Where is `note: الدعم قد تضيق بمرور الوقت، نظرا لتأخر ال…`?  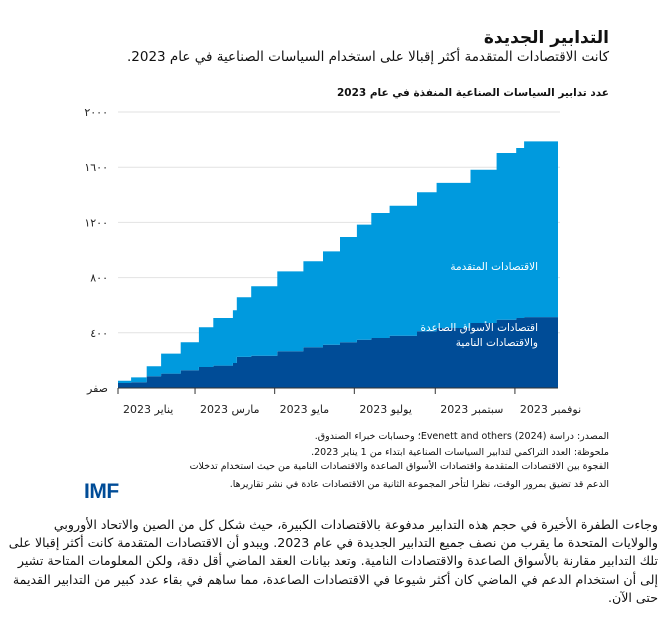 note: الدعم قد تضيق بمرور الوقت، نظرا لتأخر ال… is located at coordinates (419, 484).